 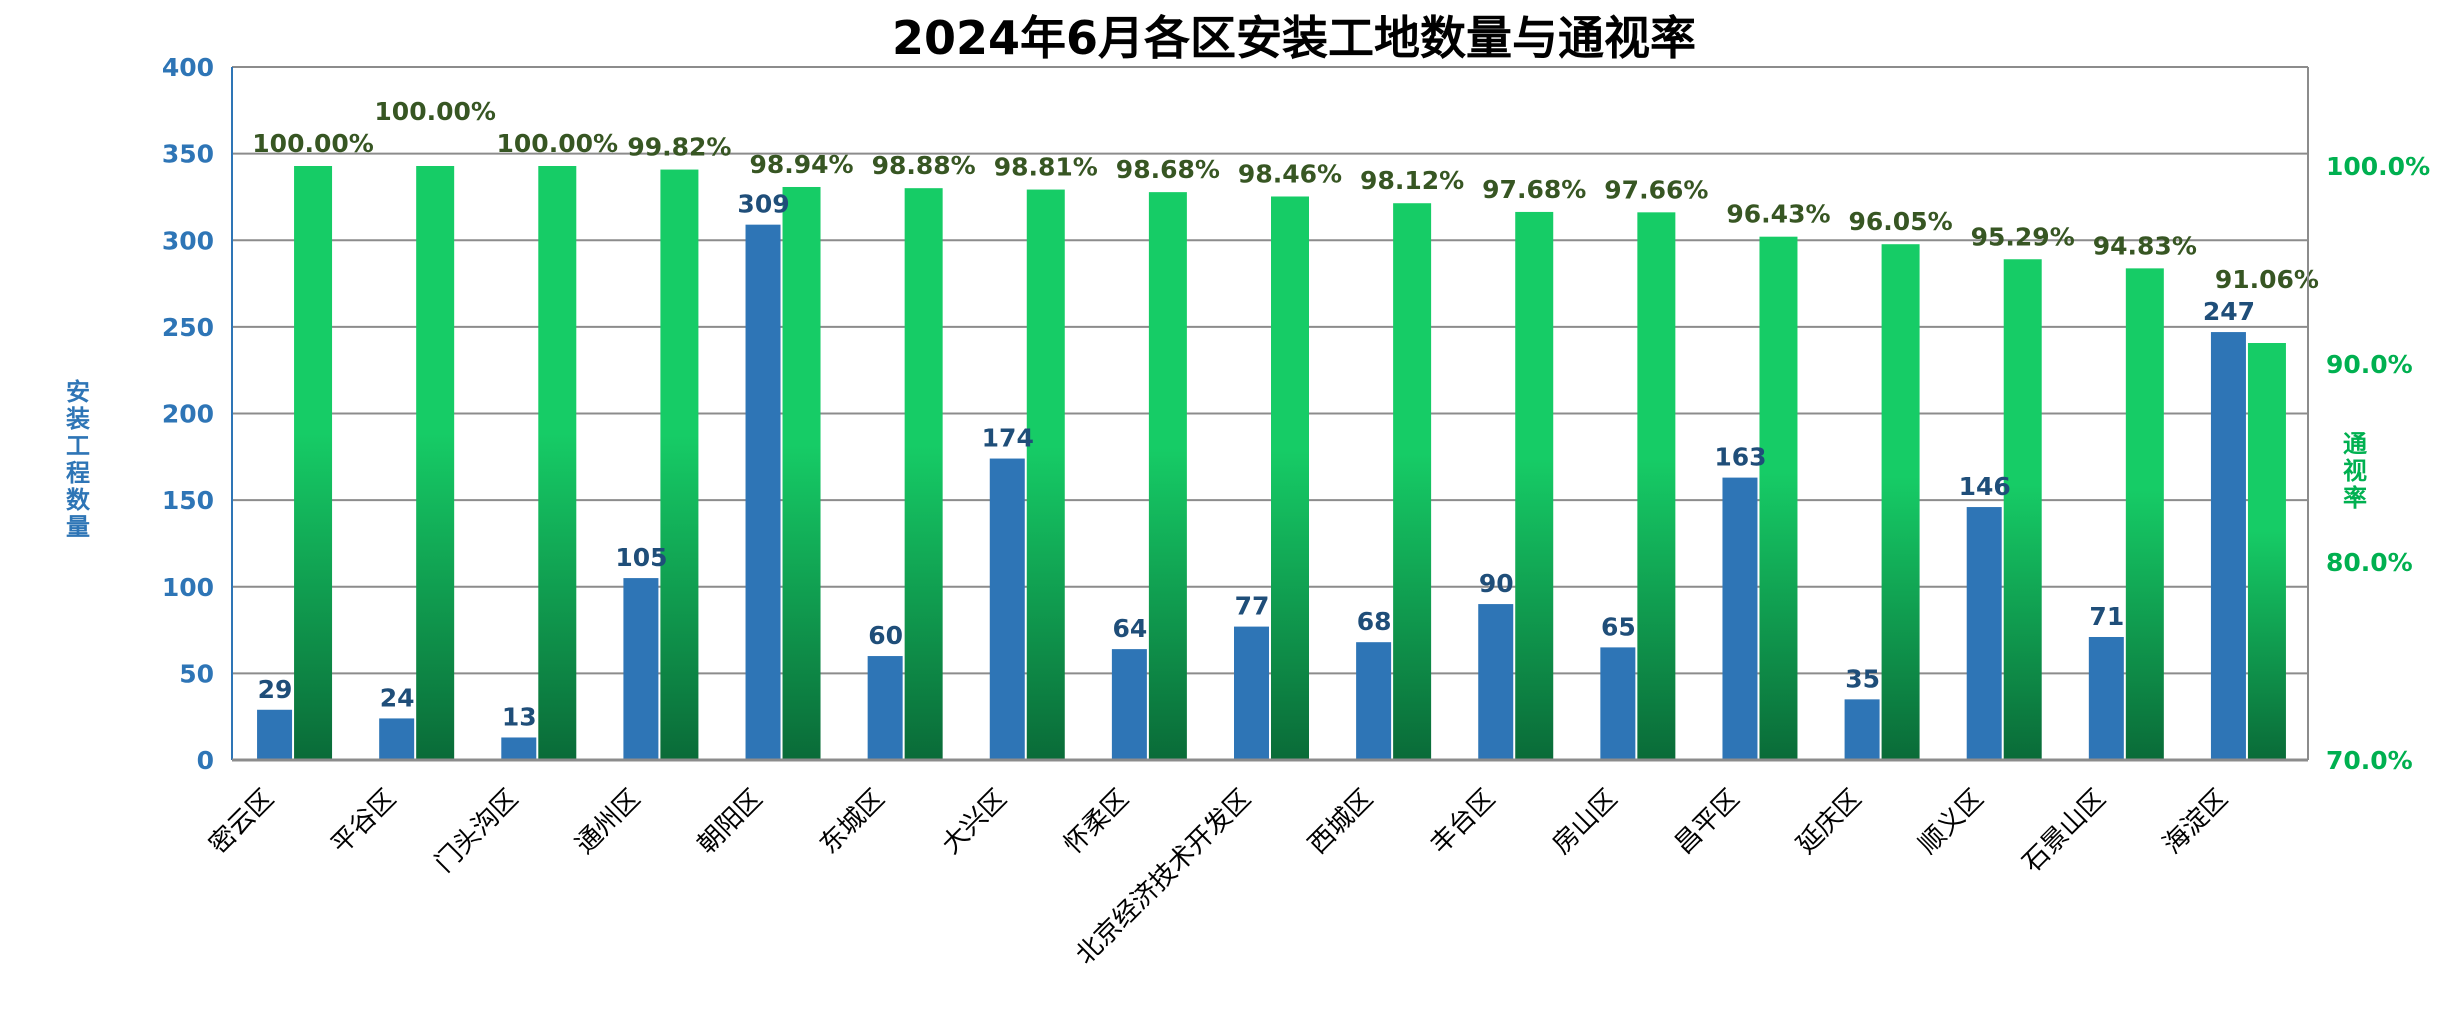 What do you see at coordinates (2369, 760) in the screenshot?
I see `y2-tick-label: 70.0%` at bounding box center [2369, 760].